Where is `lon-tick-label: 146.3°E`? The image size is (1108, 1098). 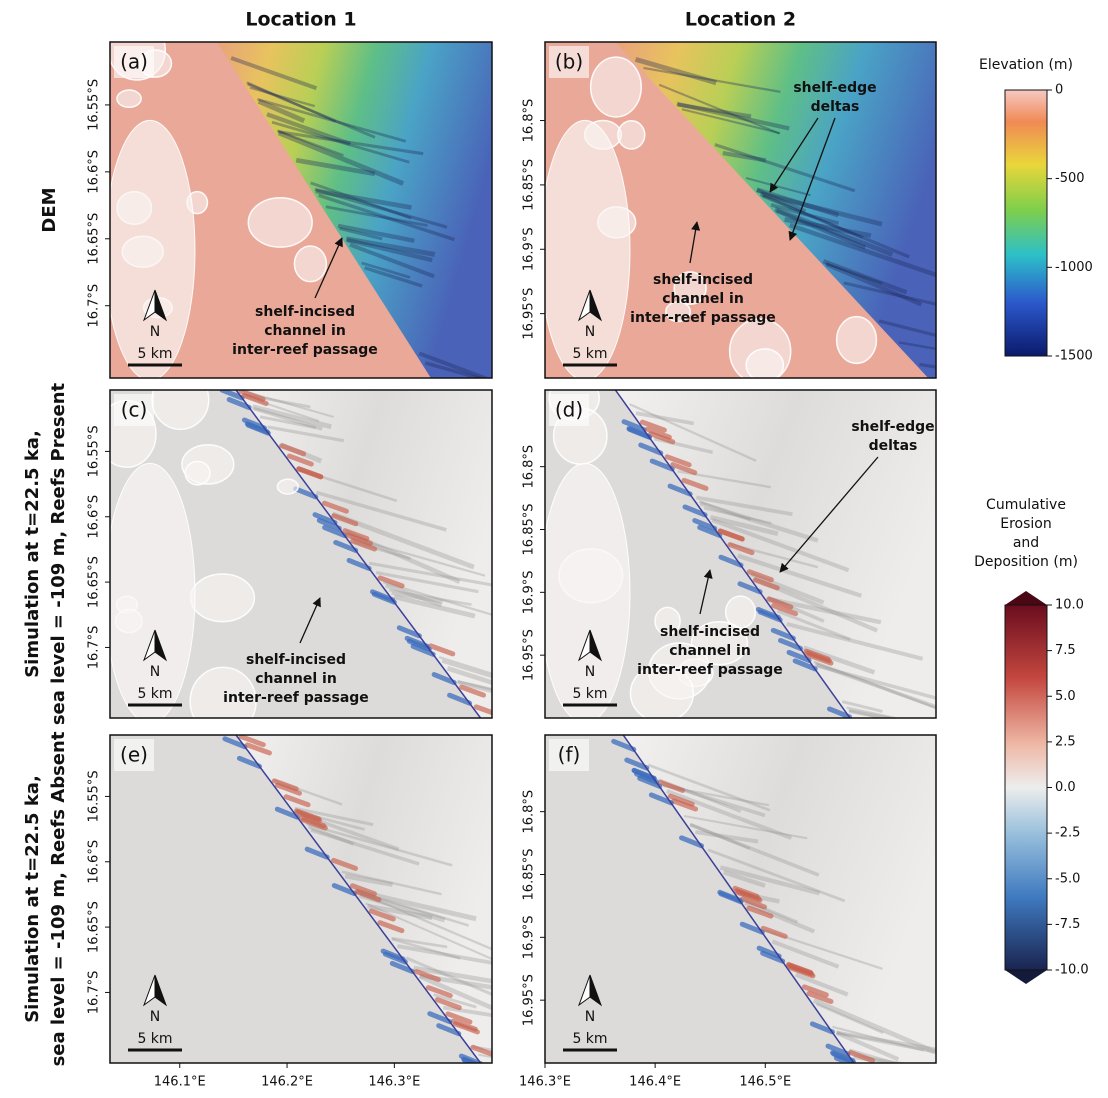 lon-tick-label: 146.3°E is located at coordinates (394, 1082).